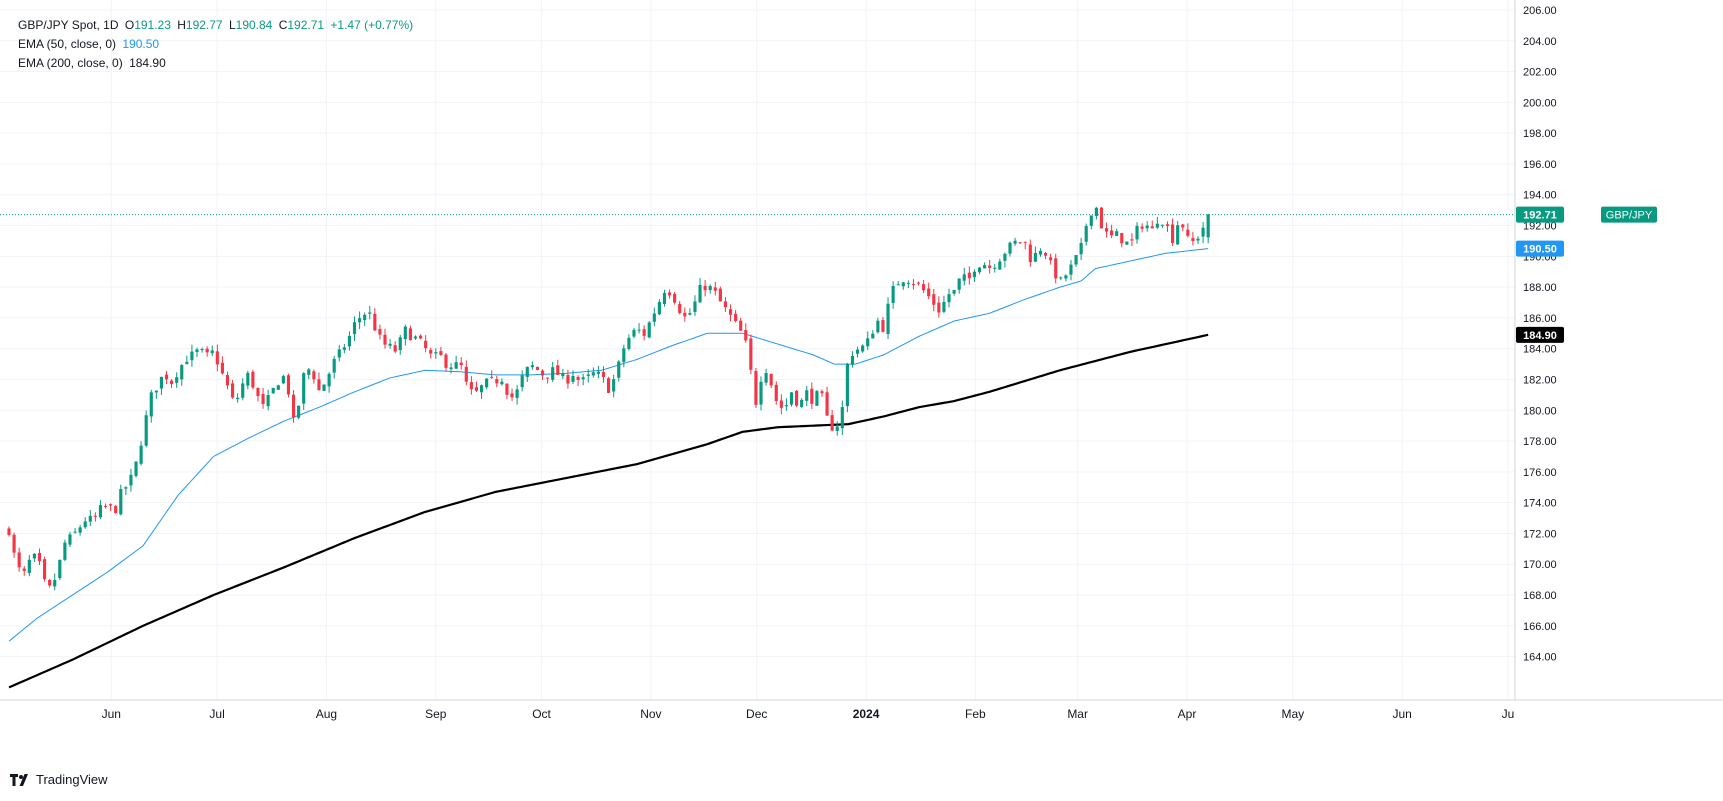 This screenshot has width=1723, height=801. What do you see at coordinates (1540, 103) in the screenshot?
I see `y-tick-label: 200.00` at bounding box center [1540, 103].